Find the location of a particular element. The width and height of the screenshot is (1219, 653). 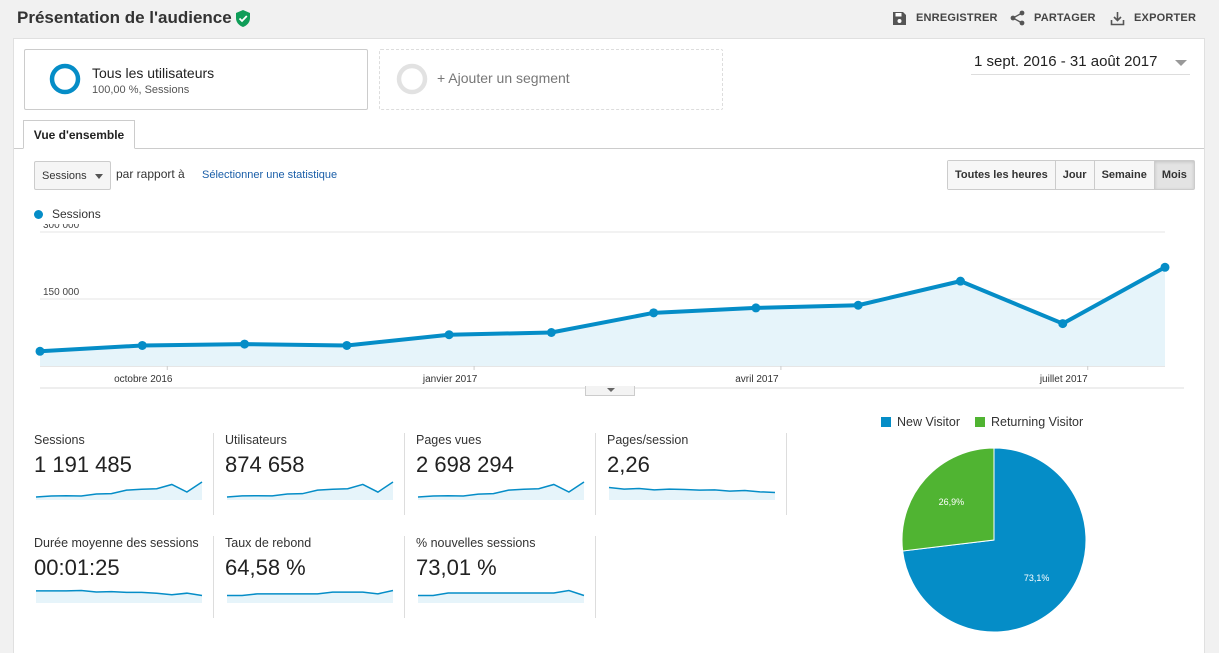

metric-value: 1 191 485 is located at coordinates (83, 464).